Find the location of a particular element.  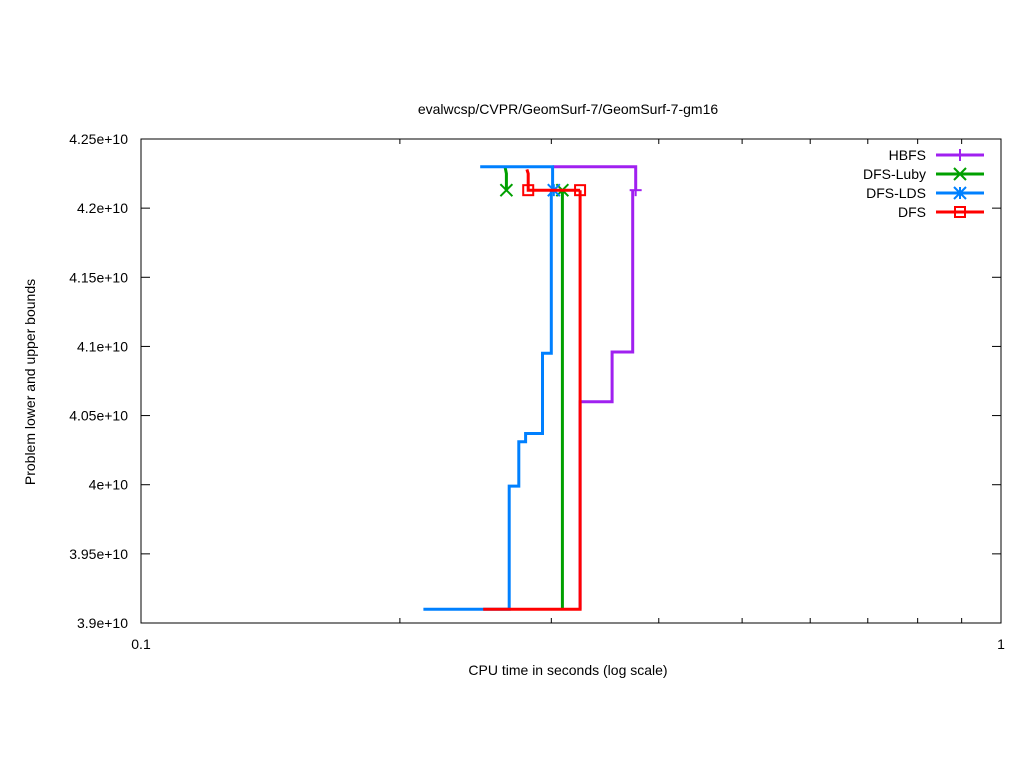

y-tick-label: 3.9e+10 is located at coordinates (102, 623).